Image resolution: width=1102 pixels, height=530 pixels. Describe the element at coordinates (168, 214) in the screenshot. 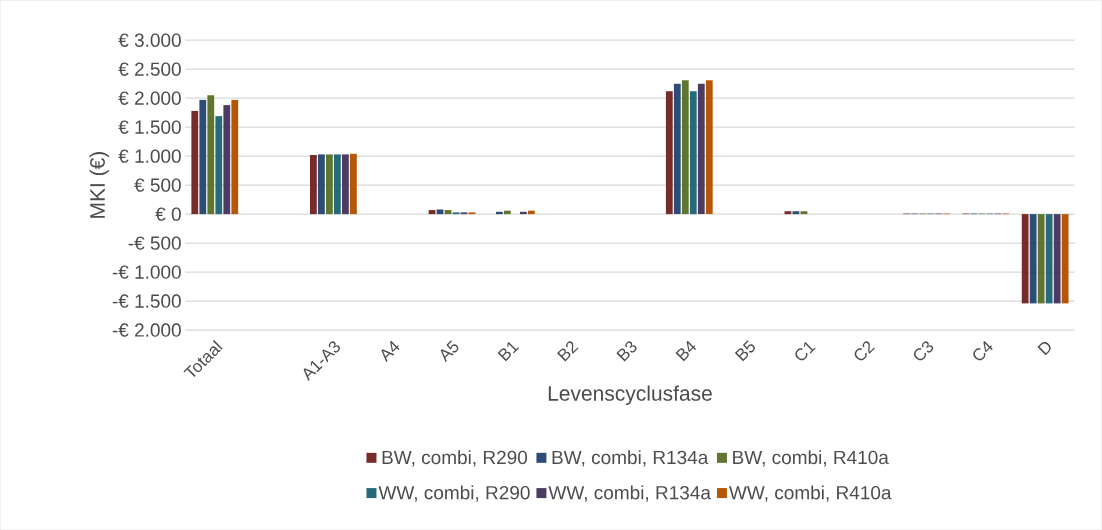

I see `y-tick-label: € 0` at that location.